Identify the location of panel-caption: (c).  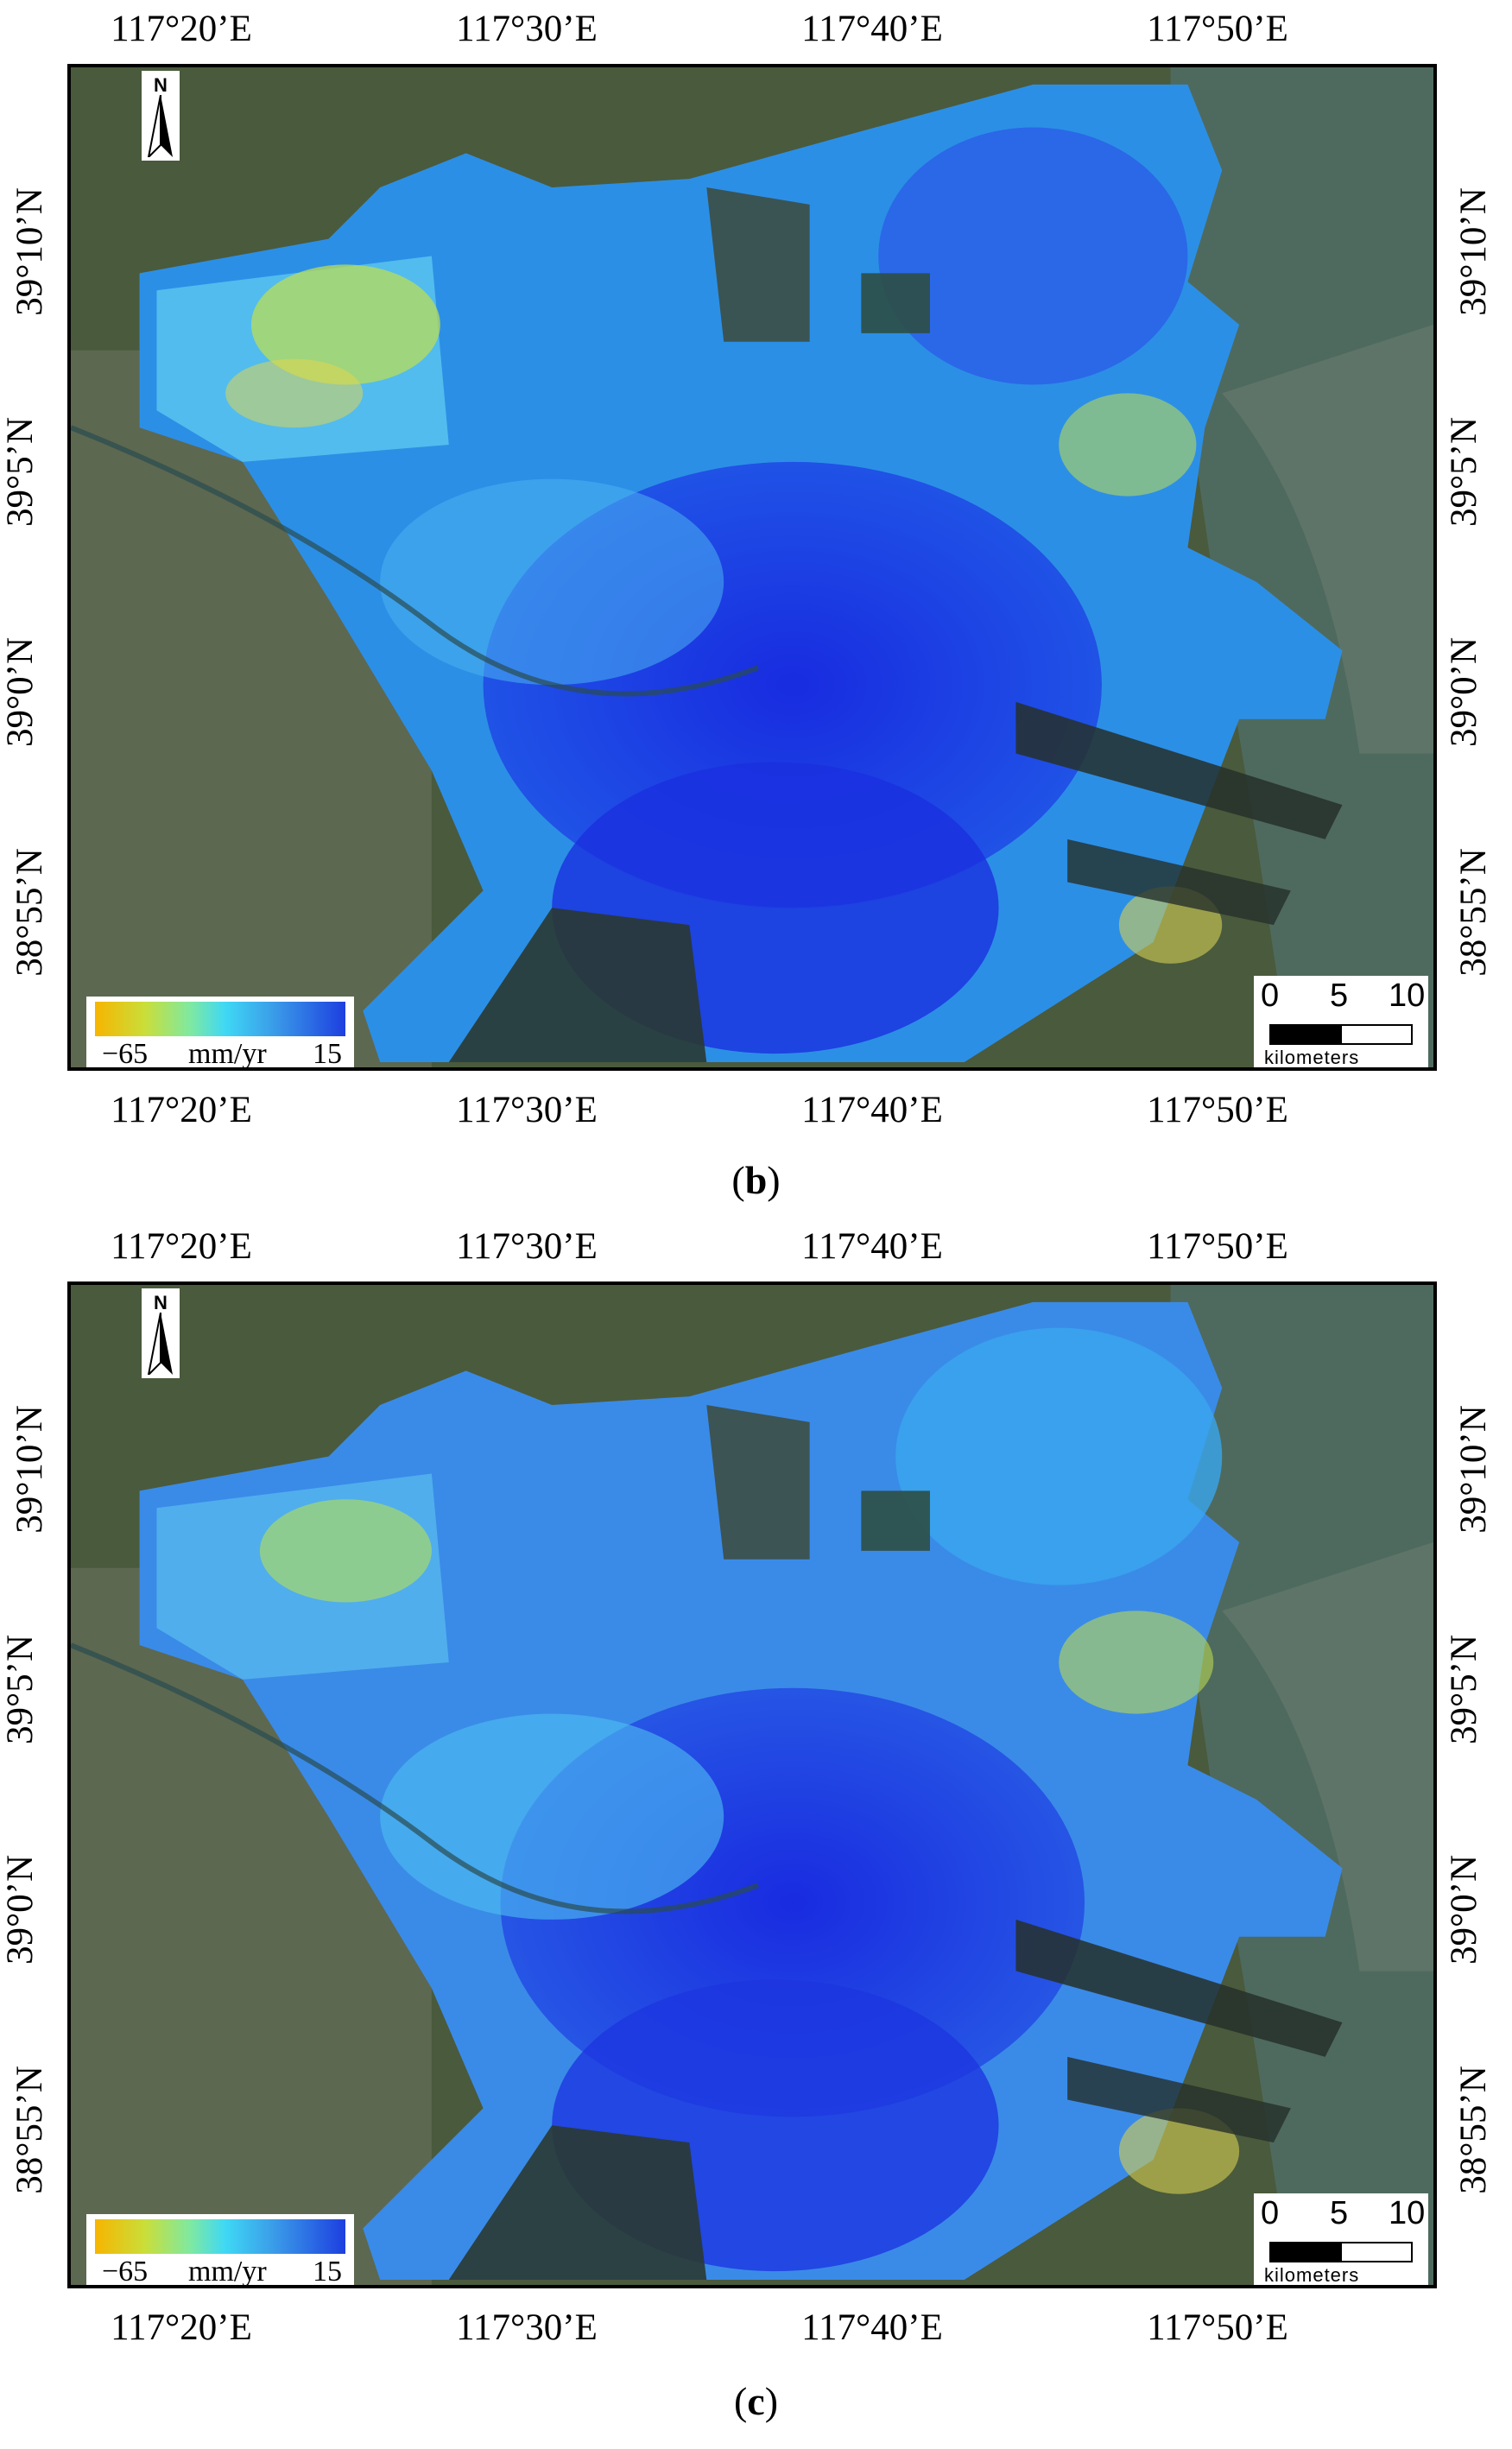
(756, 2401).